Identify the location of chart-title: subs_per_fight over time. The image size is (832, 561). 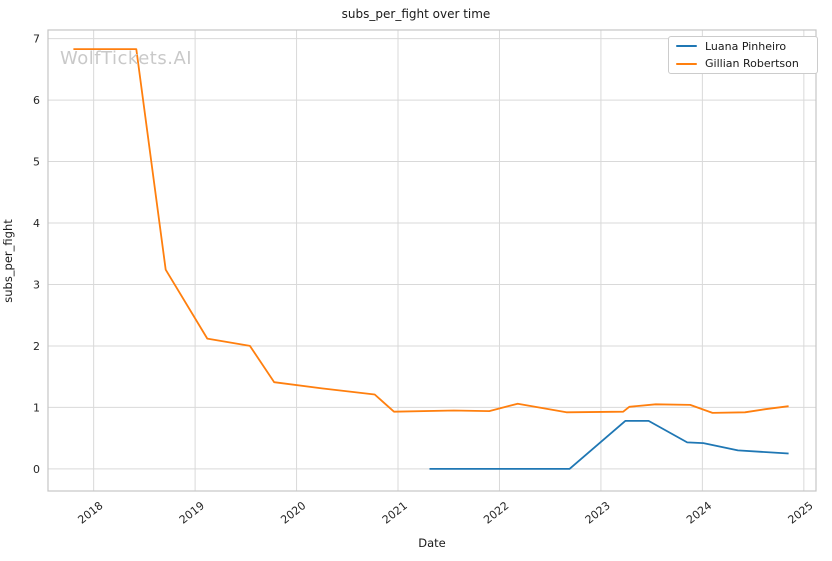
(416, 14).